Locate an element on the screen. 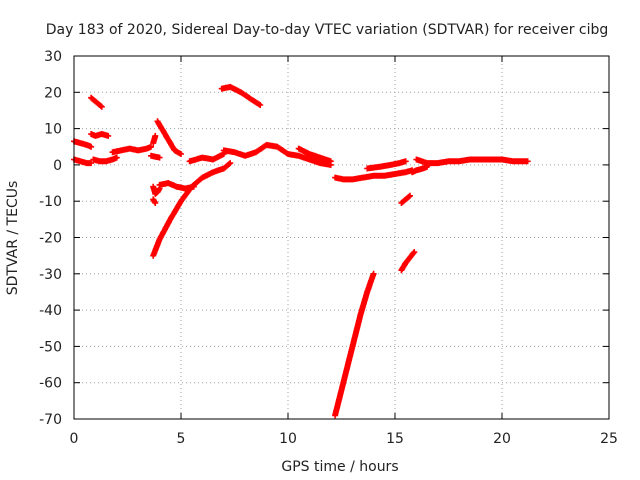 This screenshot has height=480, width=640. x-tick-label: 20 is located at coordinates (502, 439).